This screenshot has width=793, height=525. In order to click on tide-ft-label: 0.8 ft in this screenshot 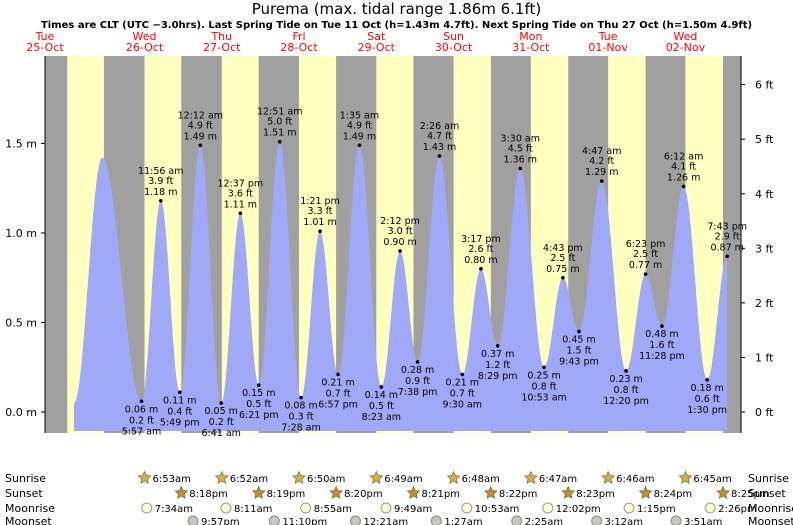, I will do `click(544, 386)`.